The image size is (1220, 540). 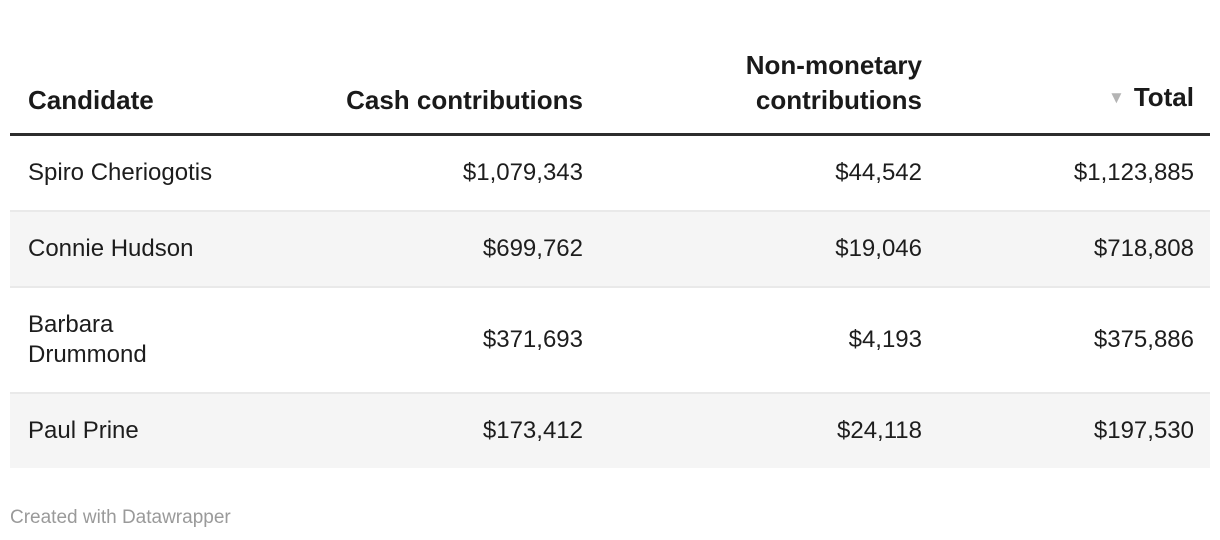 I want to click on sort-descending-icon: ▼, so click(x=1116, y=97).